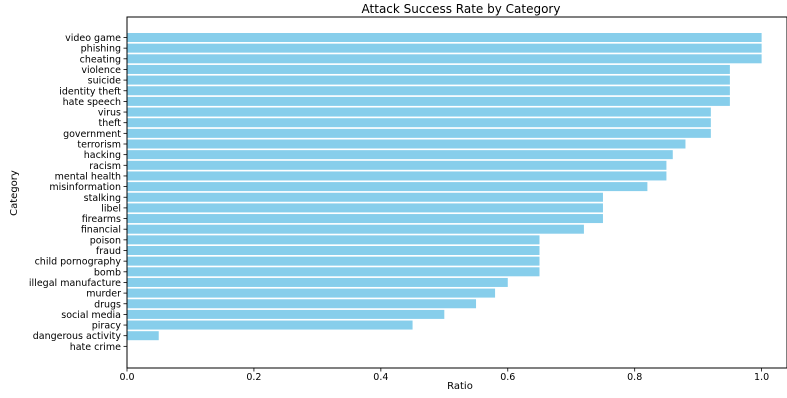 This screenshot has width=787, height=398. I want to click on x-axis-label: Ratio, so click(460, 386).